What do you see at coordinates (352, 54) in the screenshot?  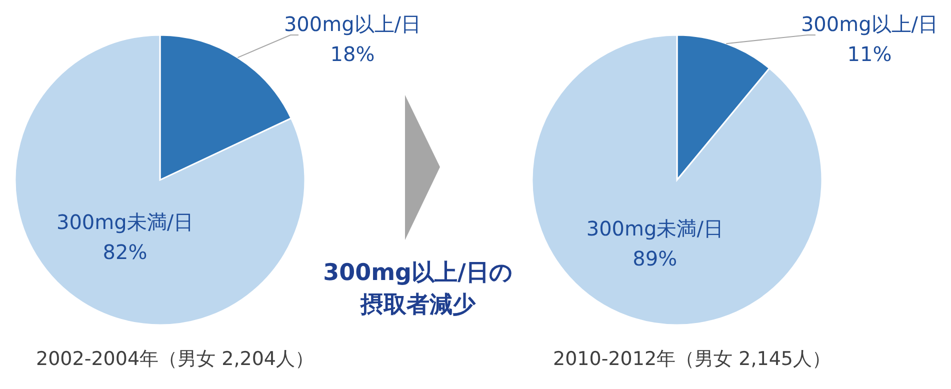 I see `data-label: 18%` at bounding box center [352, 54].